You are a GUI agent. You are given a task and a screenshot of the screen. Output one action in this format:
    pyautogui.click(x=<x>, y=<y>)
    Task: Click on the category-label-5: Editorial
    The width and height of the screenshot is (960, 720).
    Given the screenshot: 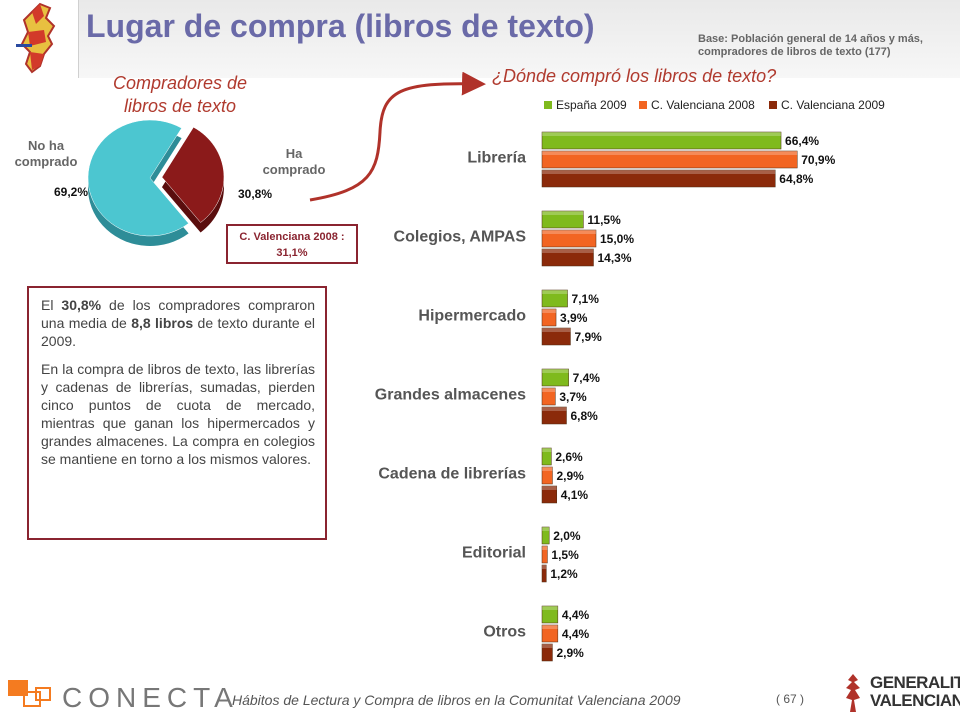 What is the action you would take?
    pyautogui.click(x=494, y=553)
    